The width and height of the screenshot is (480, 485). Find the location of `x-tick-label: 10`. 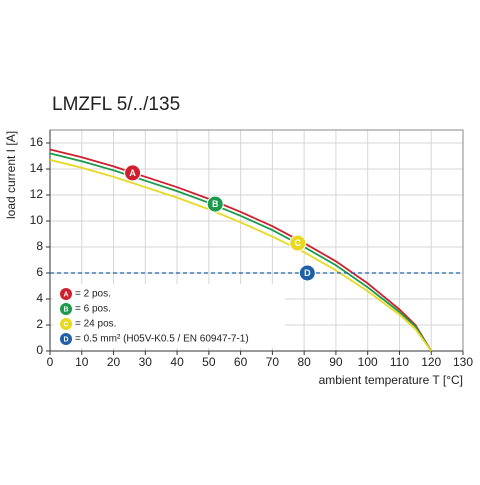

x-tick-label: 10 is located at coordinates (82, 362).